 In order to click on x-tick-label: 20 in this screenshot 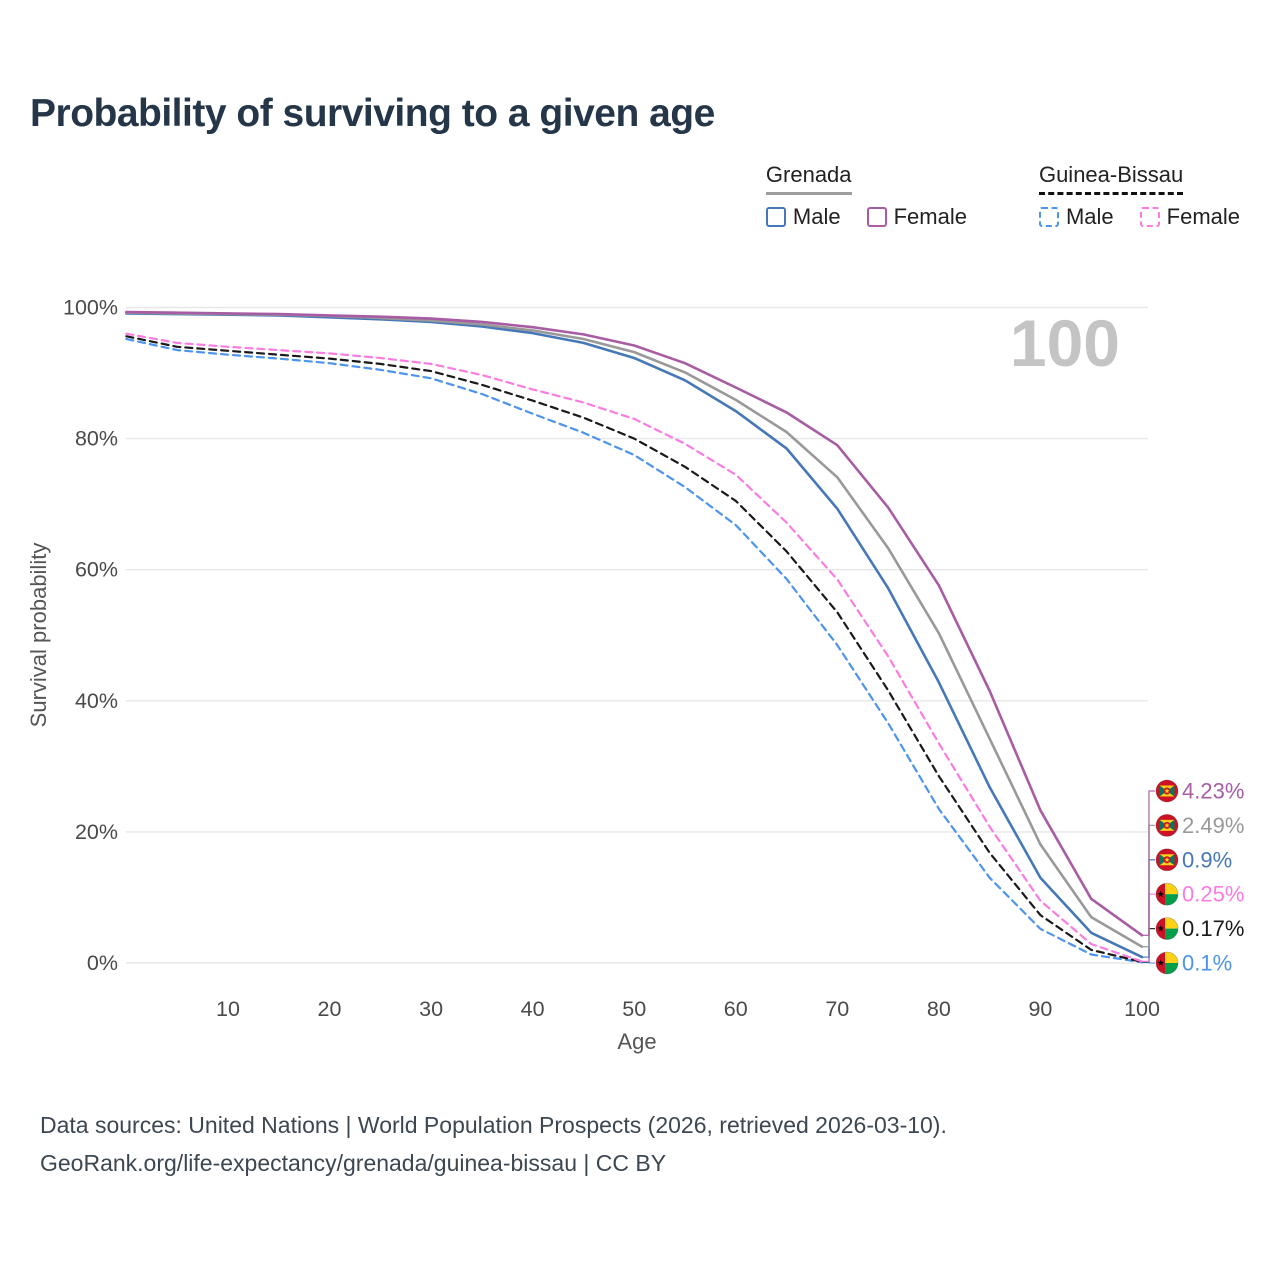, I will do `click(330, 1009)`.